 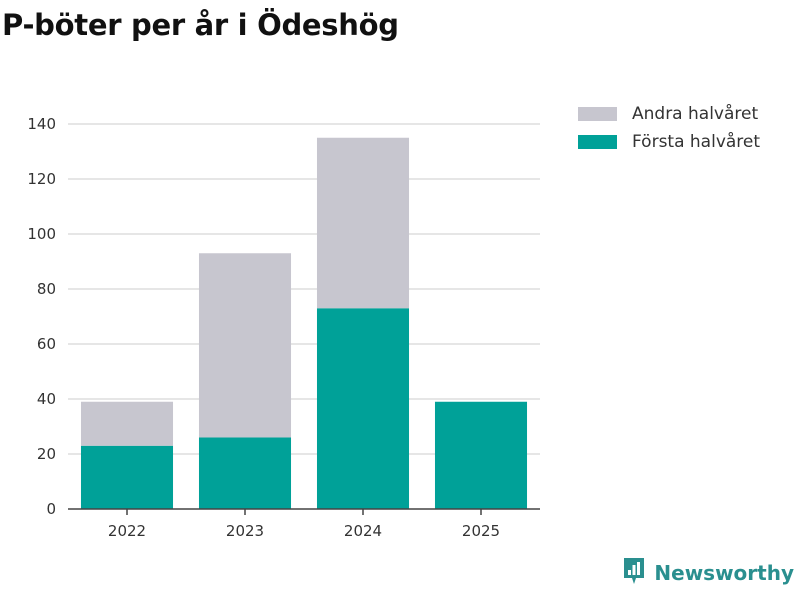 I want to click on legend-item-second-half: Andra halvåret, so click(x=669, y=114).